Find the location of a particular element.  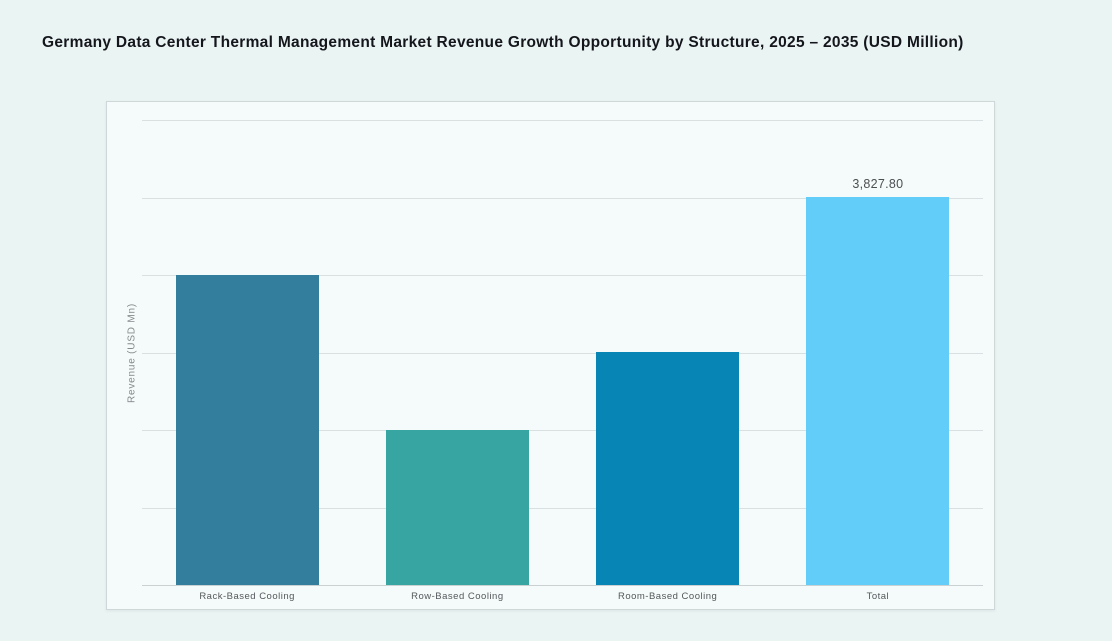

bar-total is located at coordinates (878, 391).